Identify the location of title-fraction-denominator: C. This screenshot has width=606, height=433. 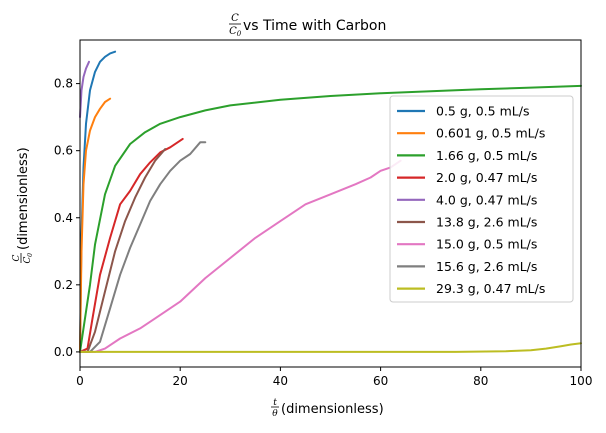
(233, 31).